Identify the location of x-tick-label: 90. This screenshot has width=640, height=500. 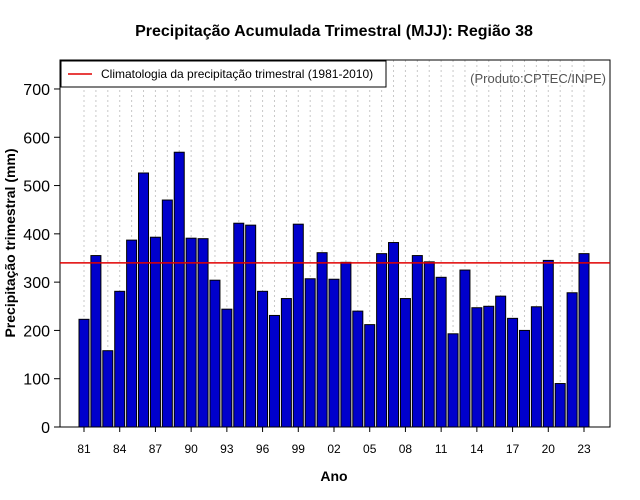
(191, 449).